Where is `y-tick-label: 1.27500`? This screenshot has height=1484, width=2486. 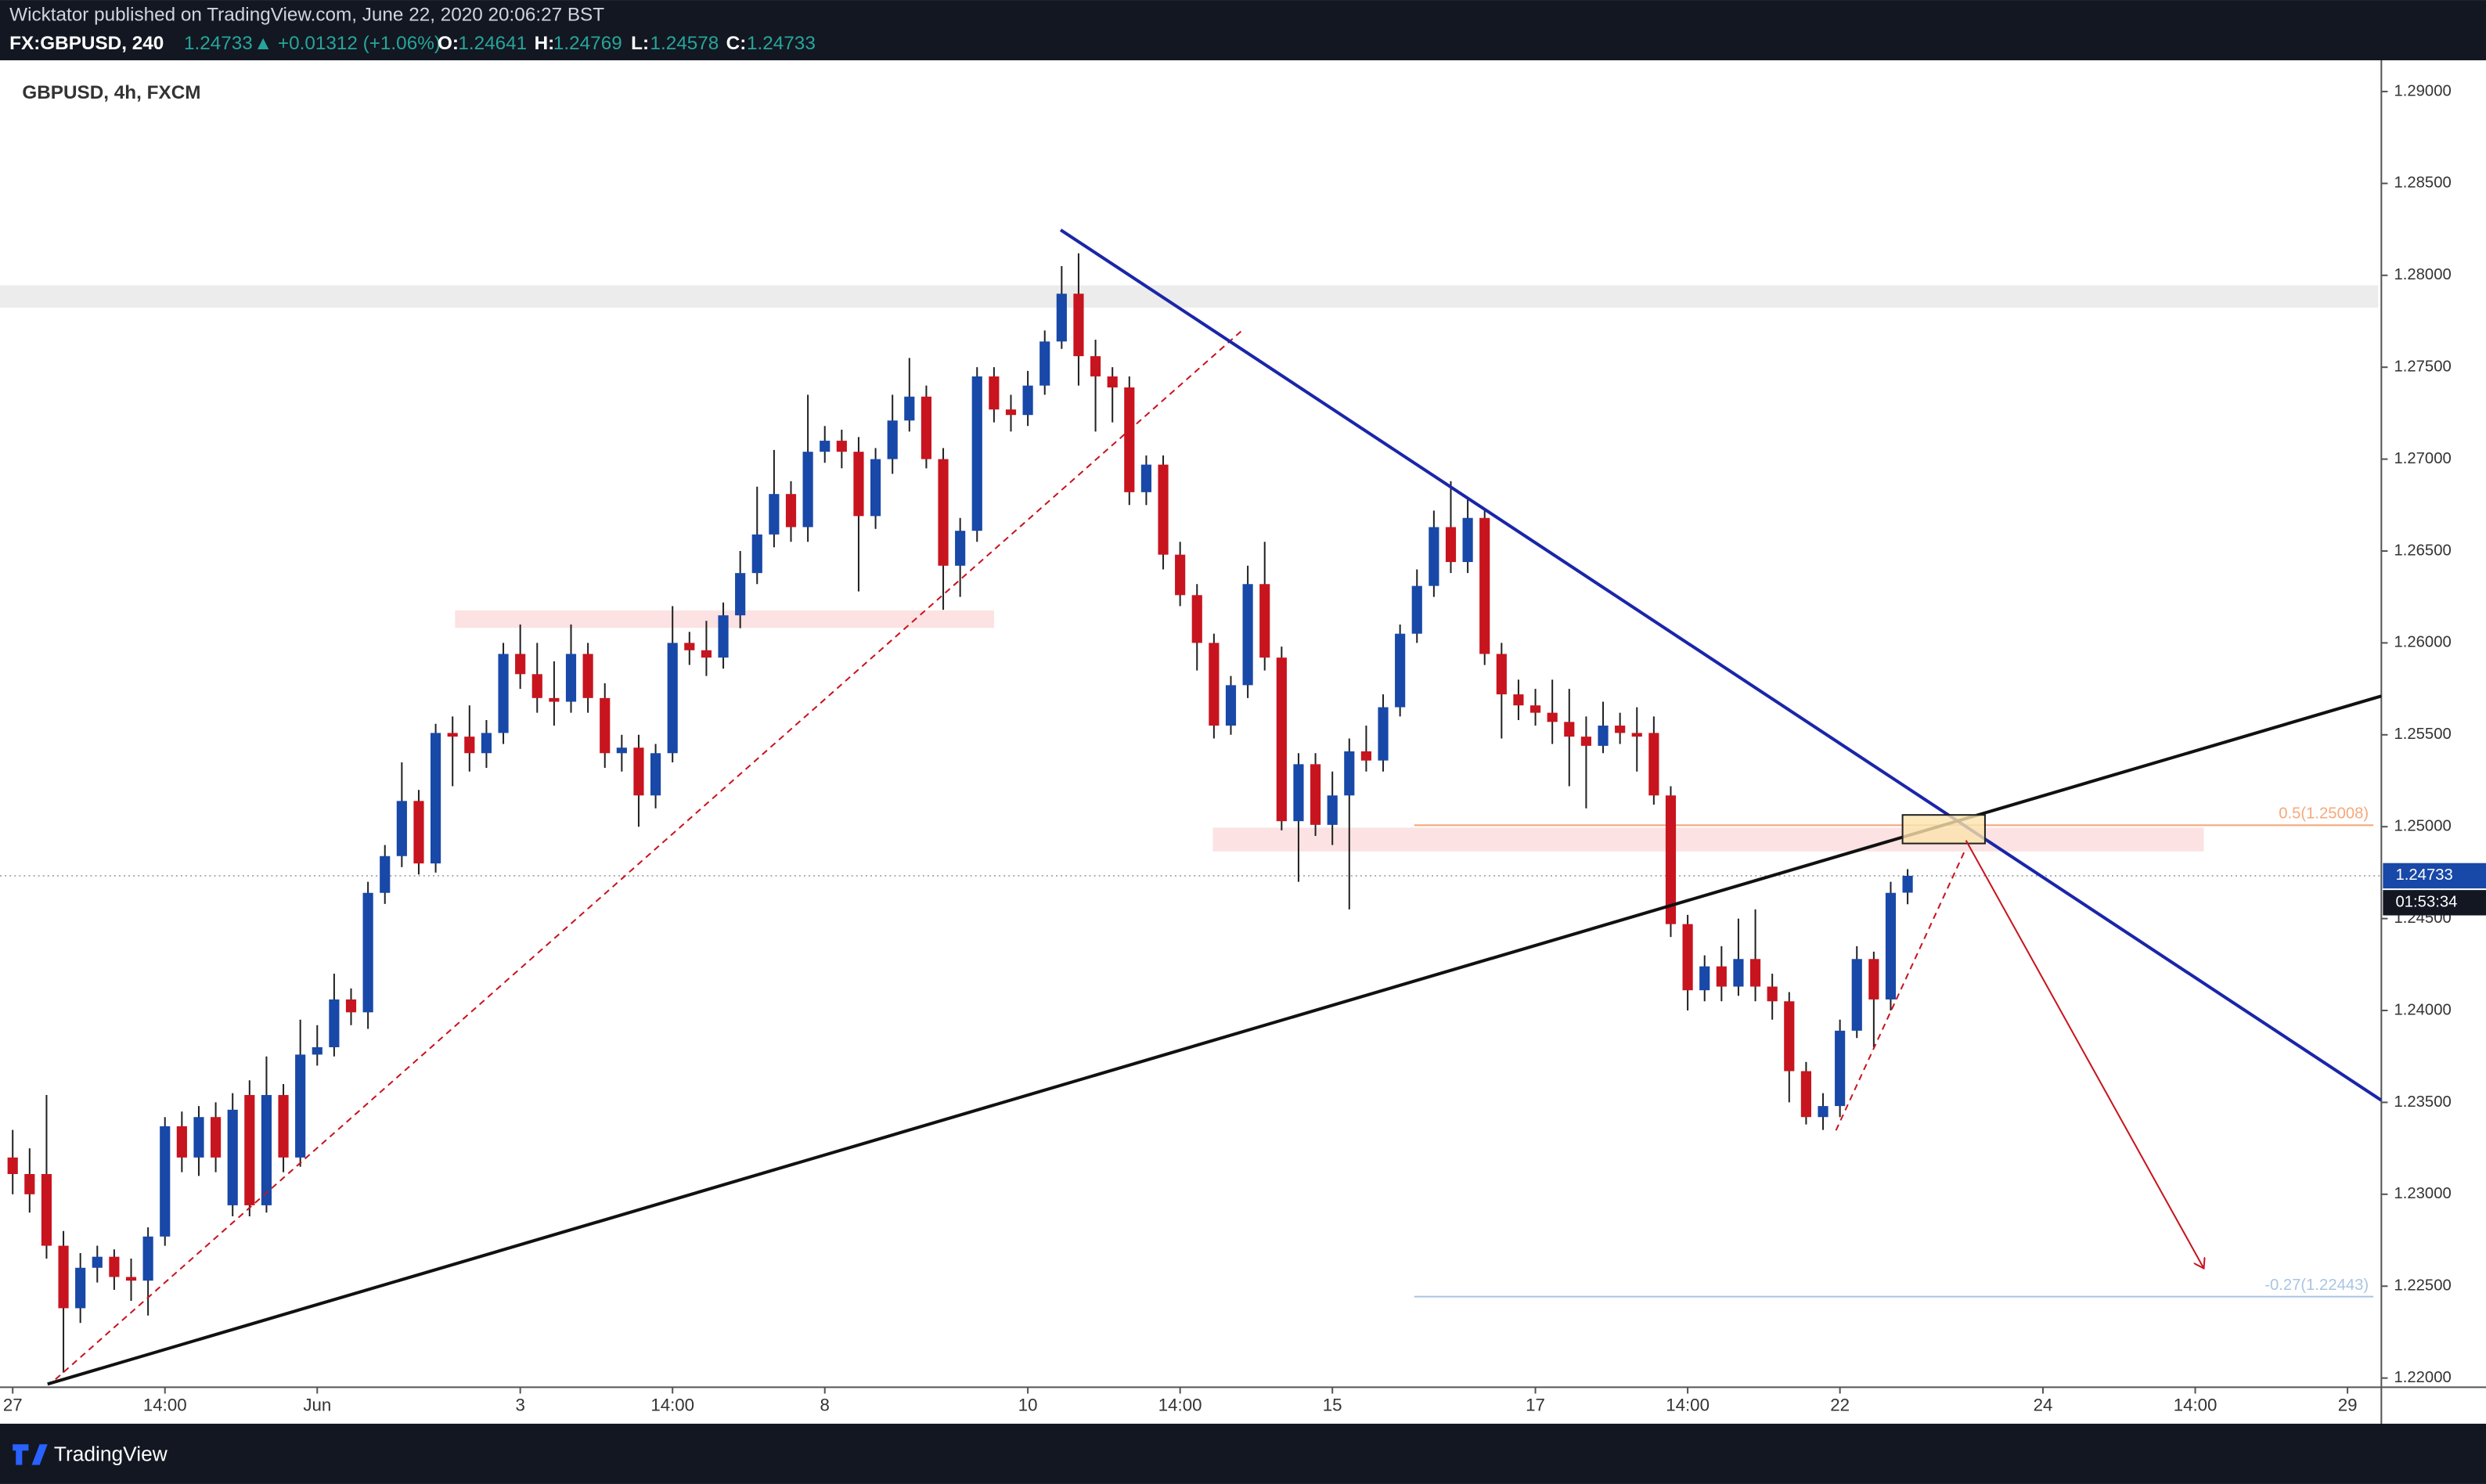
y-tick-label: 1.27500 is located at coordinates (2423, 367).